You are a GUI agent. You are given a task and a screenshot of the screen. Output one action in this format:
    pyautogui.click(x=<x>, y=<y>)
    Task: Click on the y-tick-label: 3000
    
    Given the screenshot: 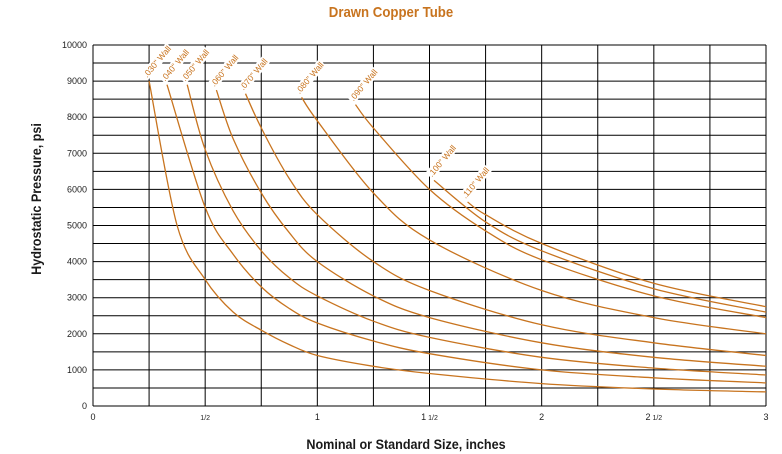 What is the action you would take?
    pyautogui.click(x=77, y=298)
    